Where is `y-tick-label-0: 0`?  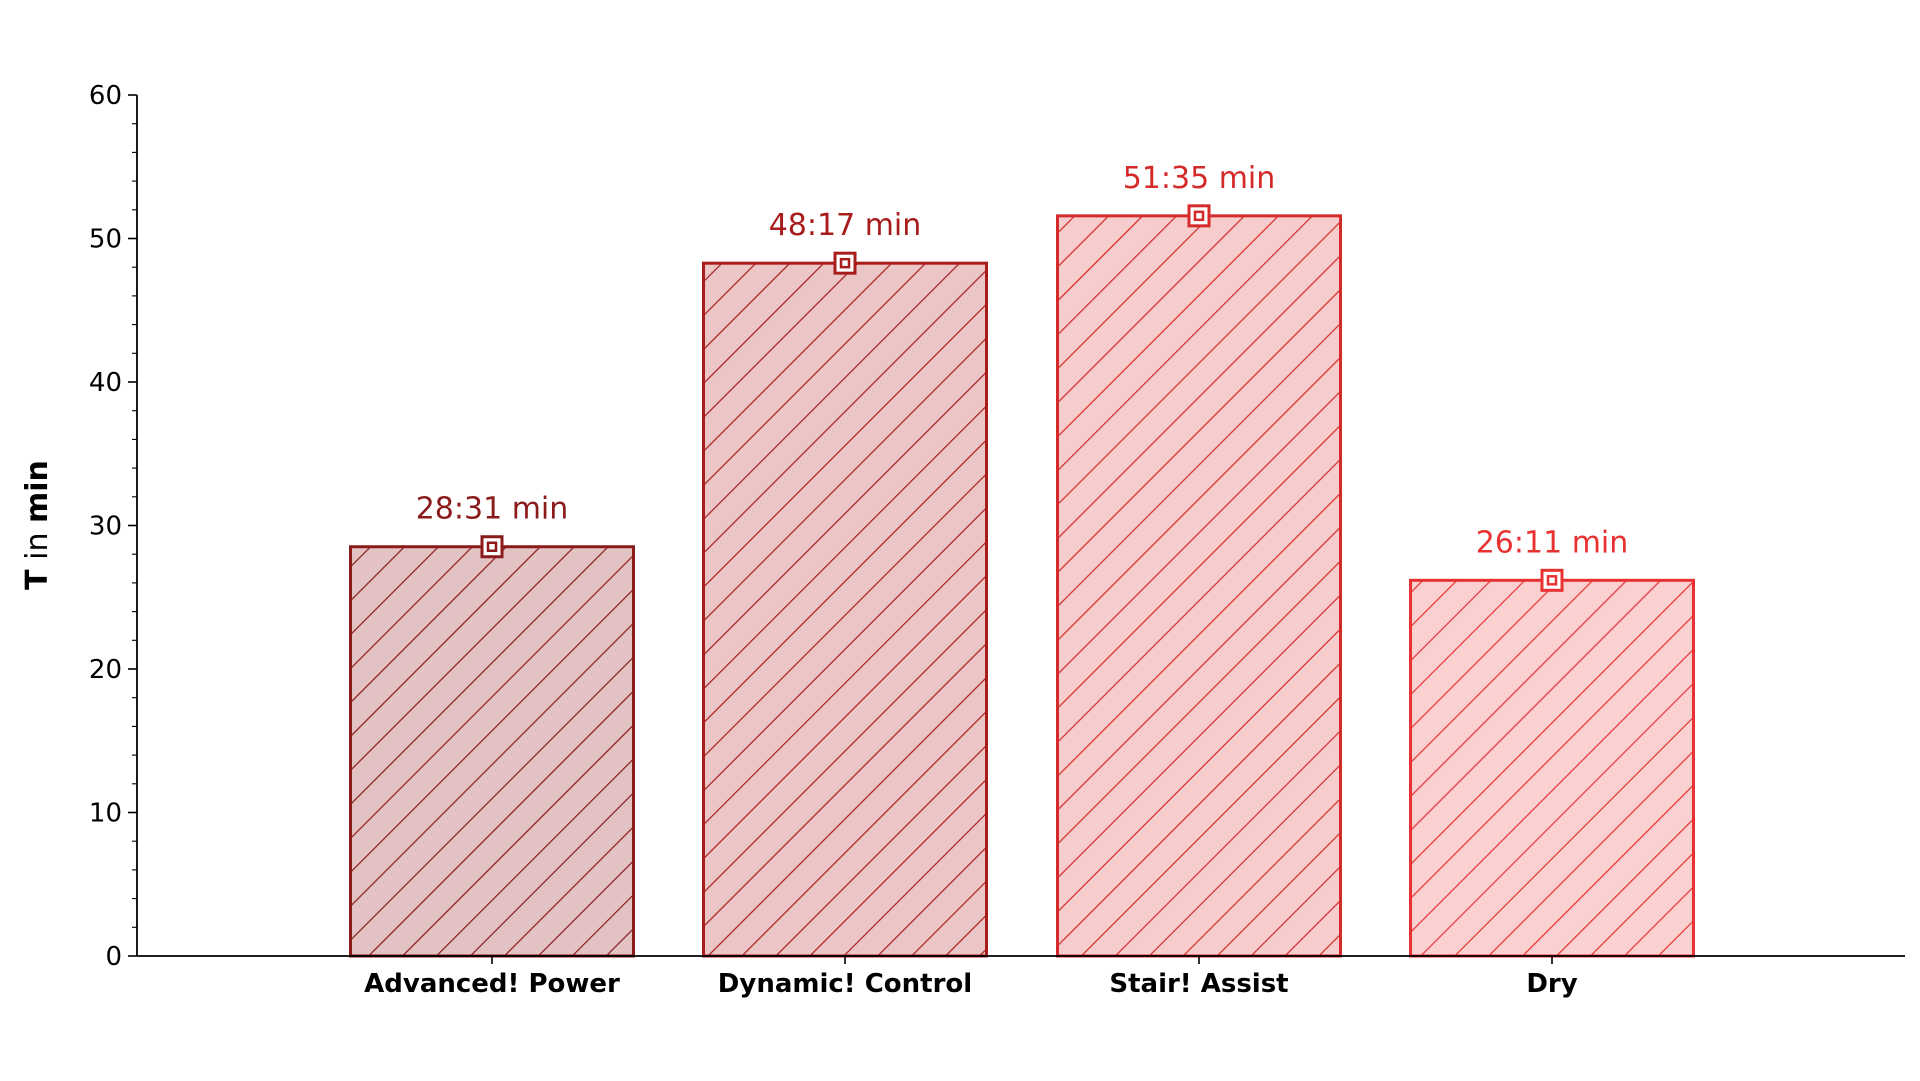
y-tick-label-0: 0 is located at coordinates (113, 957).